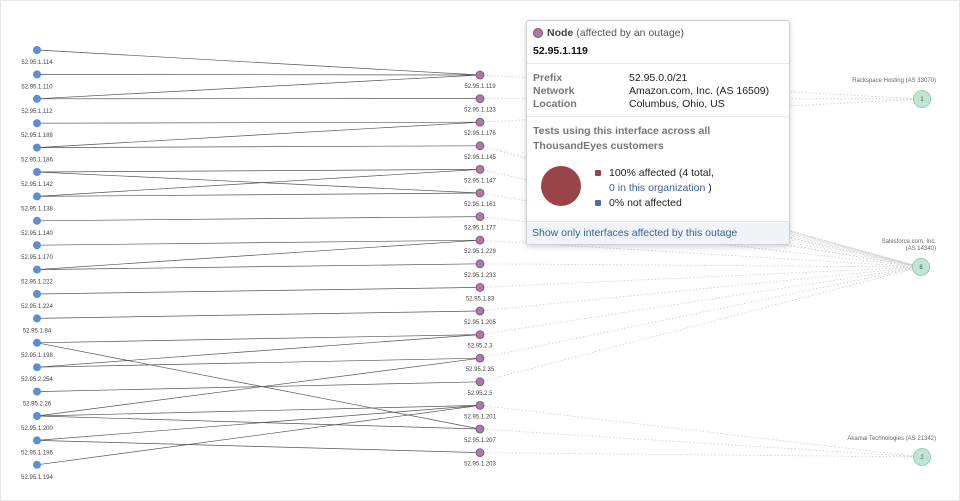 The width and height of the screenshot is (960, 501). I want to click on interface-label: 52.95.1.176, so click(480, 134).